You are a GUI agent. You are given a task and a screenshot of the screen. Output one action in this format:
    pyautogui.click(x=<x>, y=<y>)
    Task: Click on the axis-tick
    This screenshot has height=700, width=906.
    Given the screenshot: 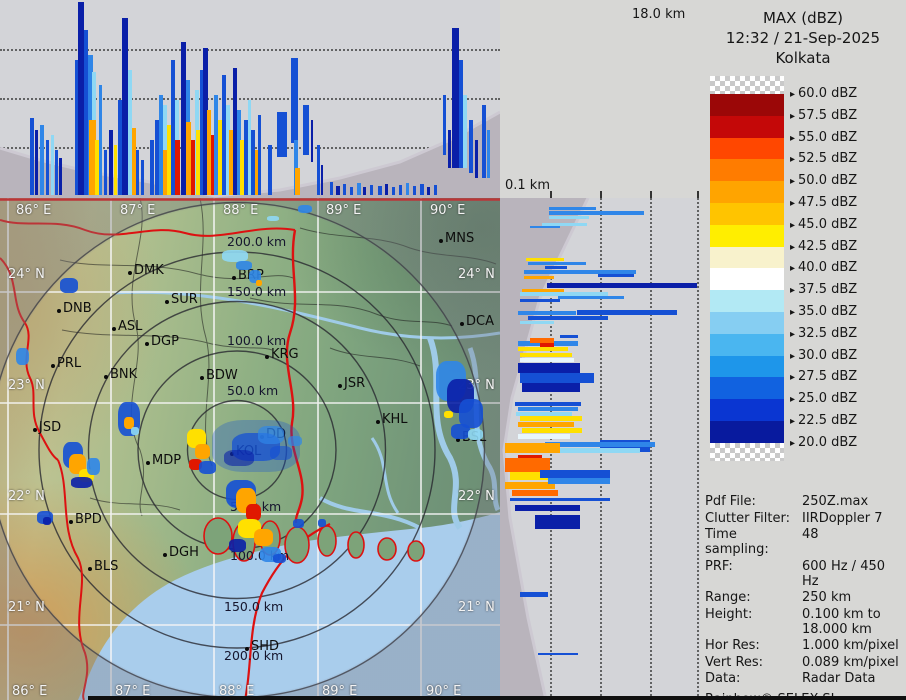 What is the action you would take?
    pyautogui.click(x=651, y=194)
    